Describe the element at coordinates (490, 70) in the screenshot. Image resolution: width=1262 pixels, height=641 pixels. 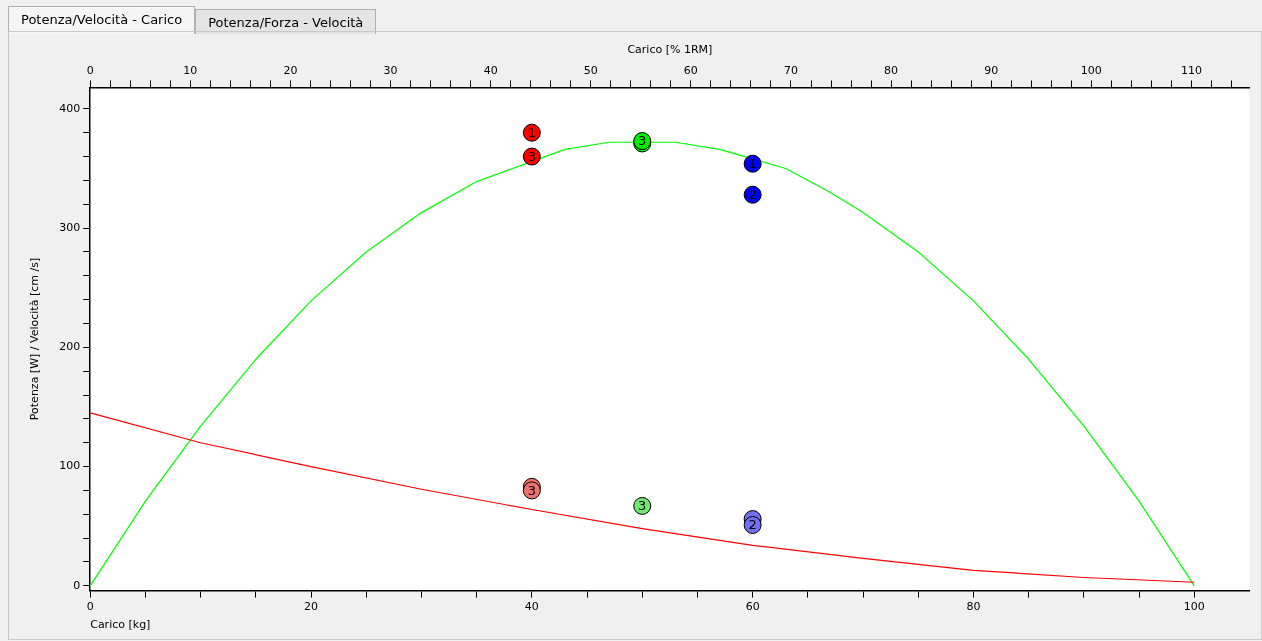
I see `x2-tick-label: 40` at that location.